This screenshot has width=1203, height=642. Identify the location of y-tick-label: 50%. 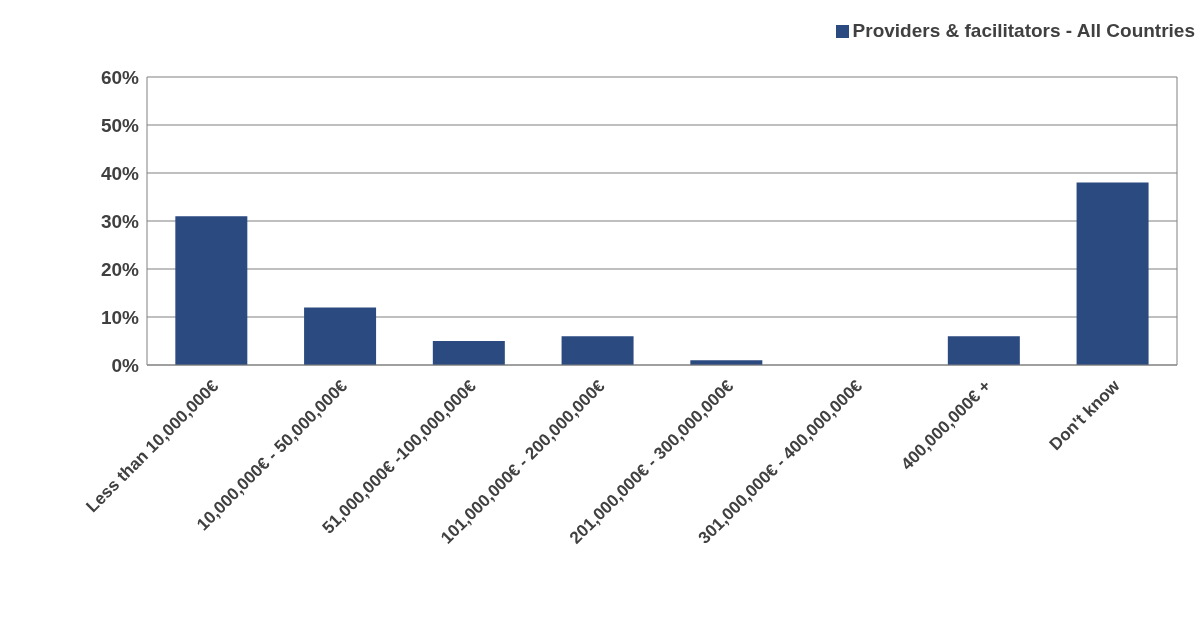
(120, 125).